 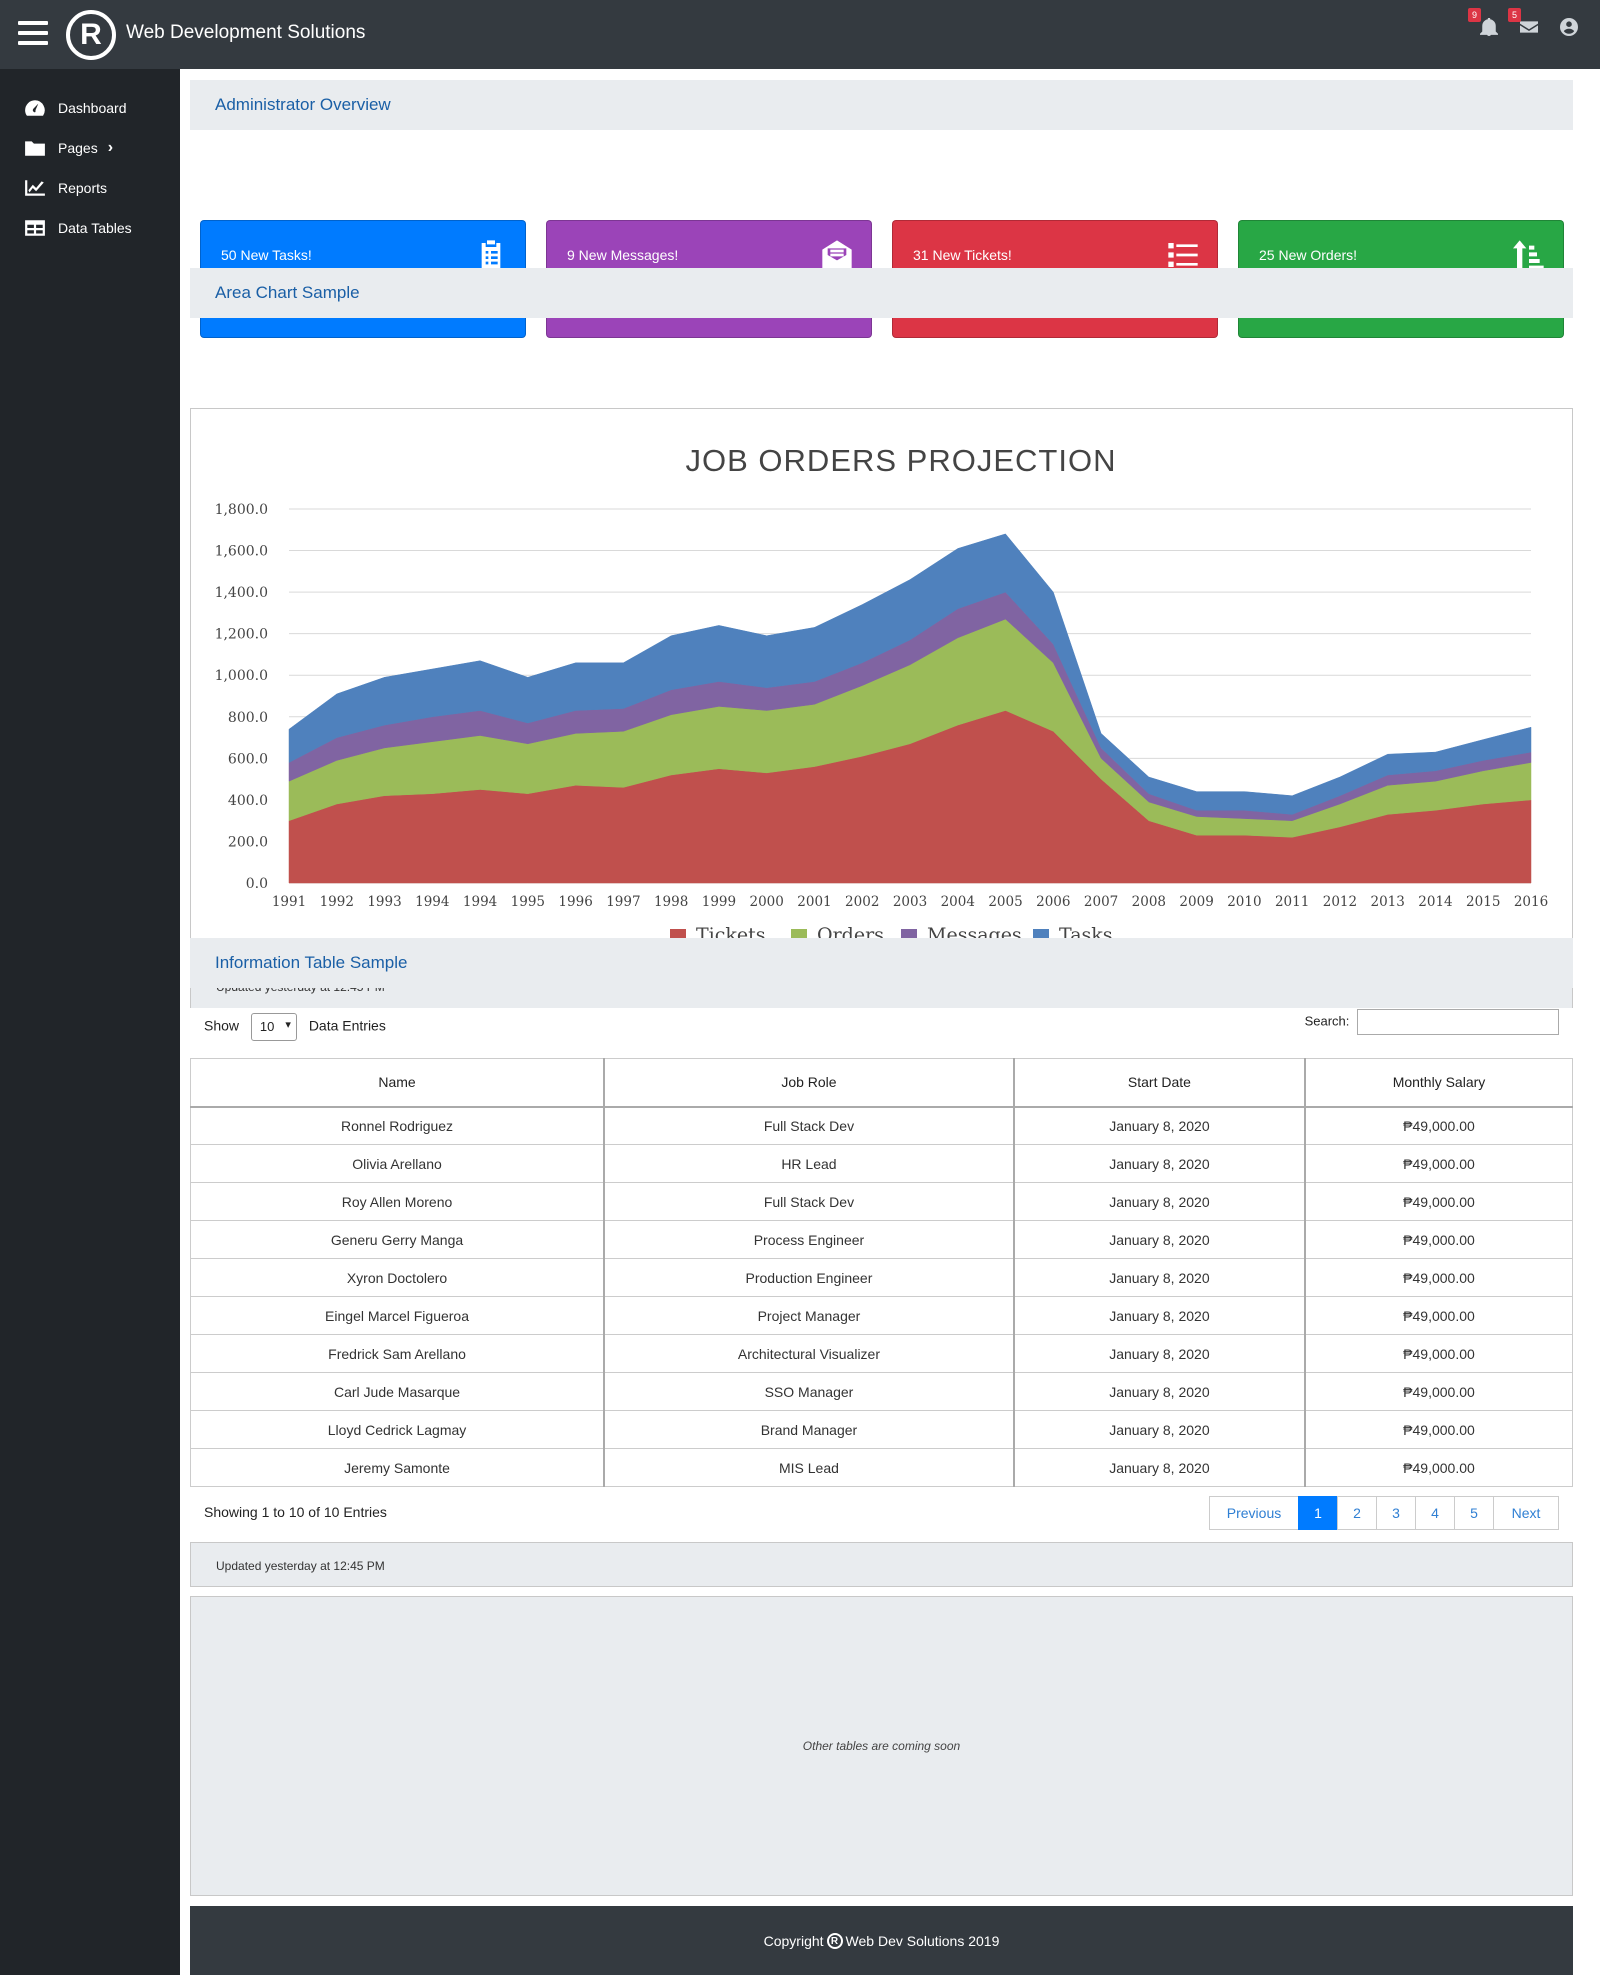 What do you see at coordinates (398, 1163) in the screenshot?
I see `table-cell: Olivia Arellano` at bounding box center [398, 1163].